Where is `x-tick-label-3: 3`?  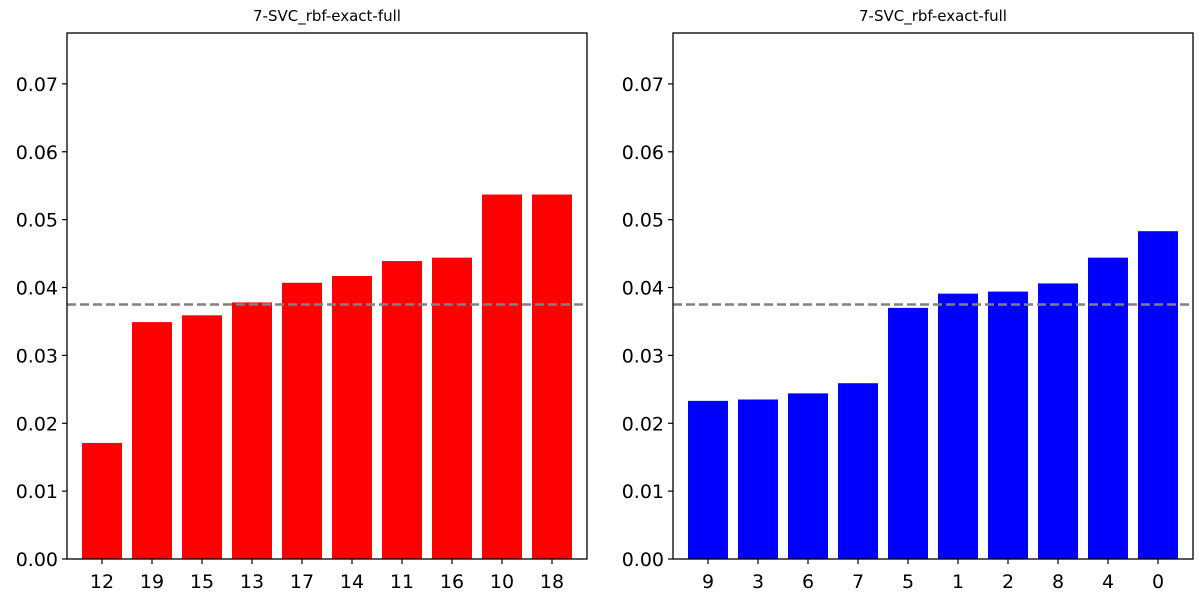 x-tick-label-3: 3 is located at coordinates (758, 582).